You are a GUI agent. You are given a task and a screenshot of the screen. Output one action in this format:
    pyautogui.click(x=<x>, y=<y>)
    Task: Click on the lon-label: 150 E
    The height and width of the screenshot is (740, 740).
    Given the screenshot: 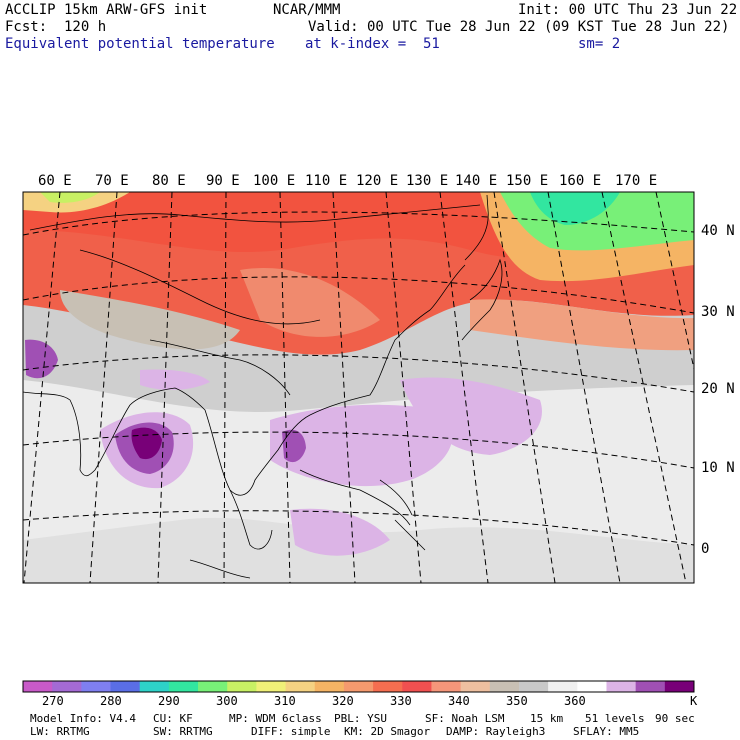 What is the action you would take?
    pyautogui.click(x=527, y=181)
    